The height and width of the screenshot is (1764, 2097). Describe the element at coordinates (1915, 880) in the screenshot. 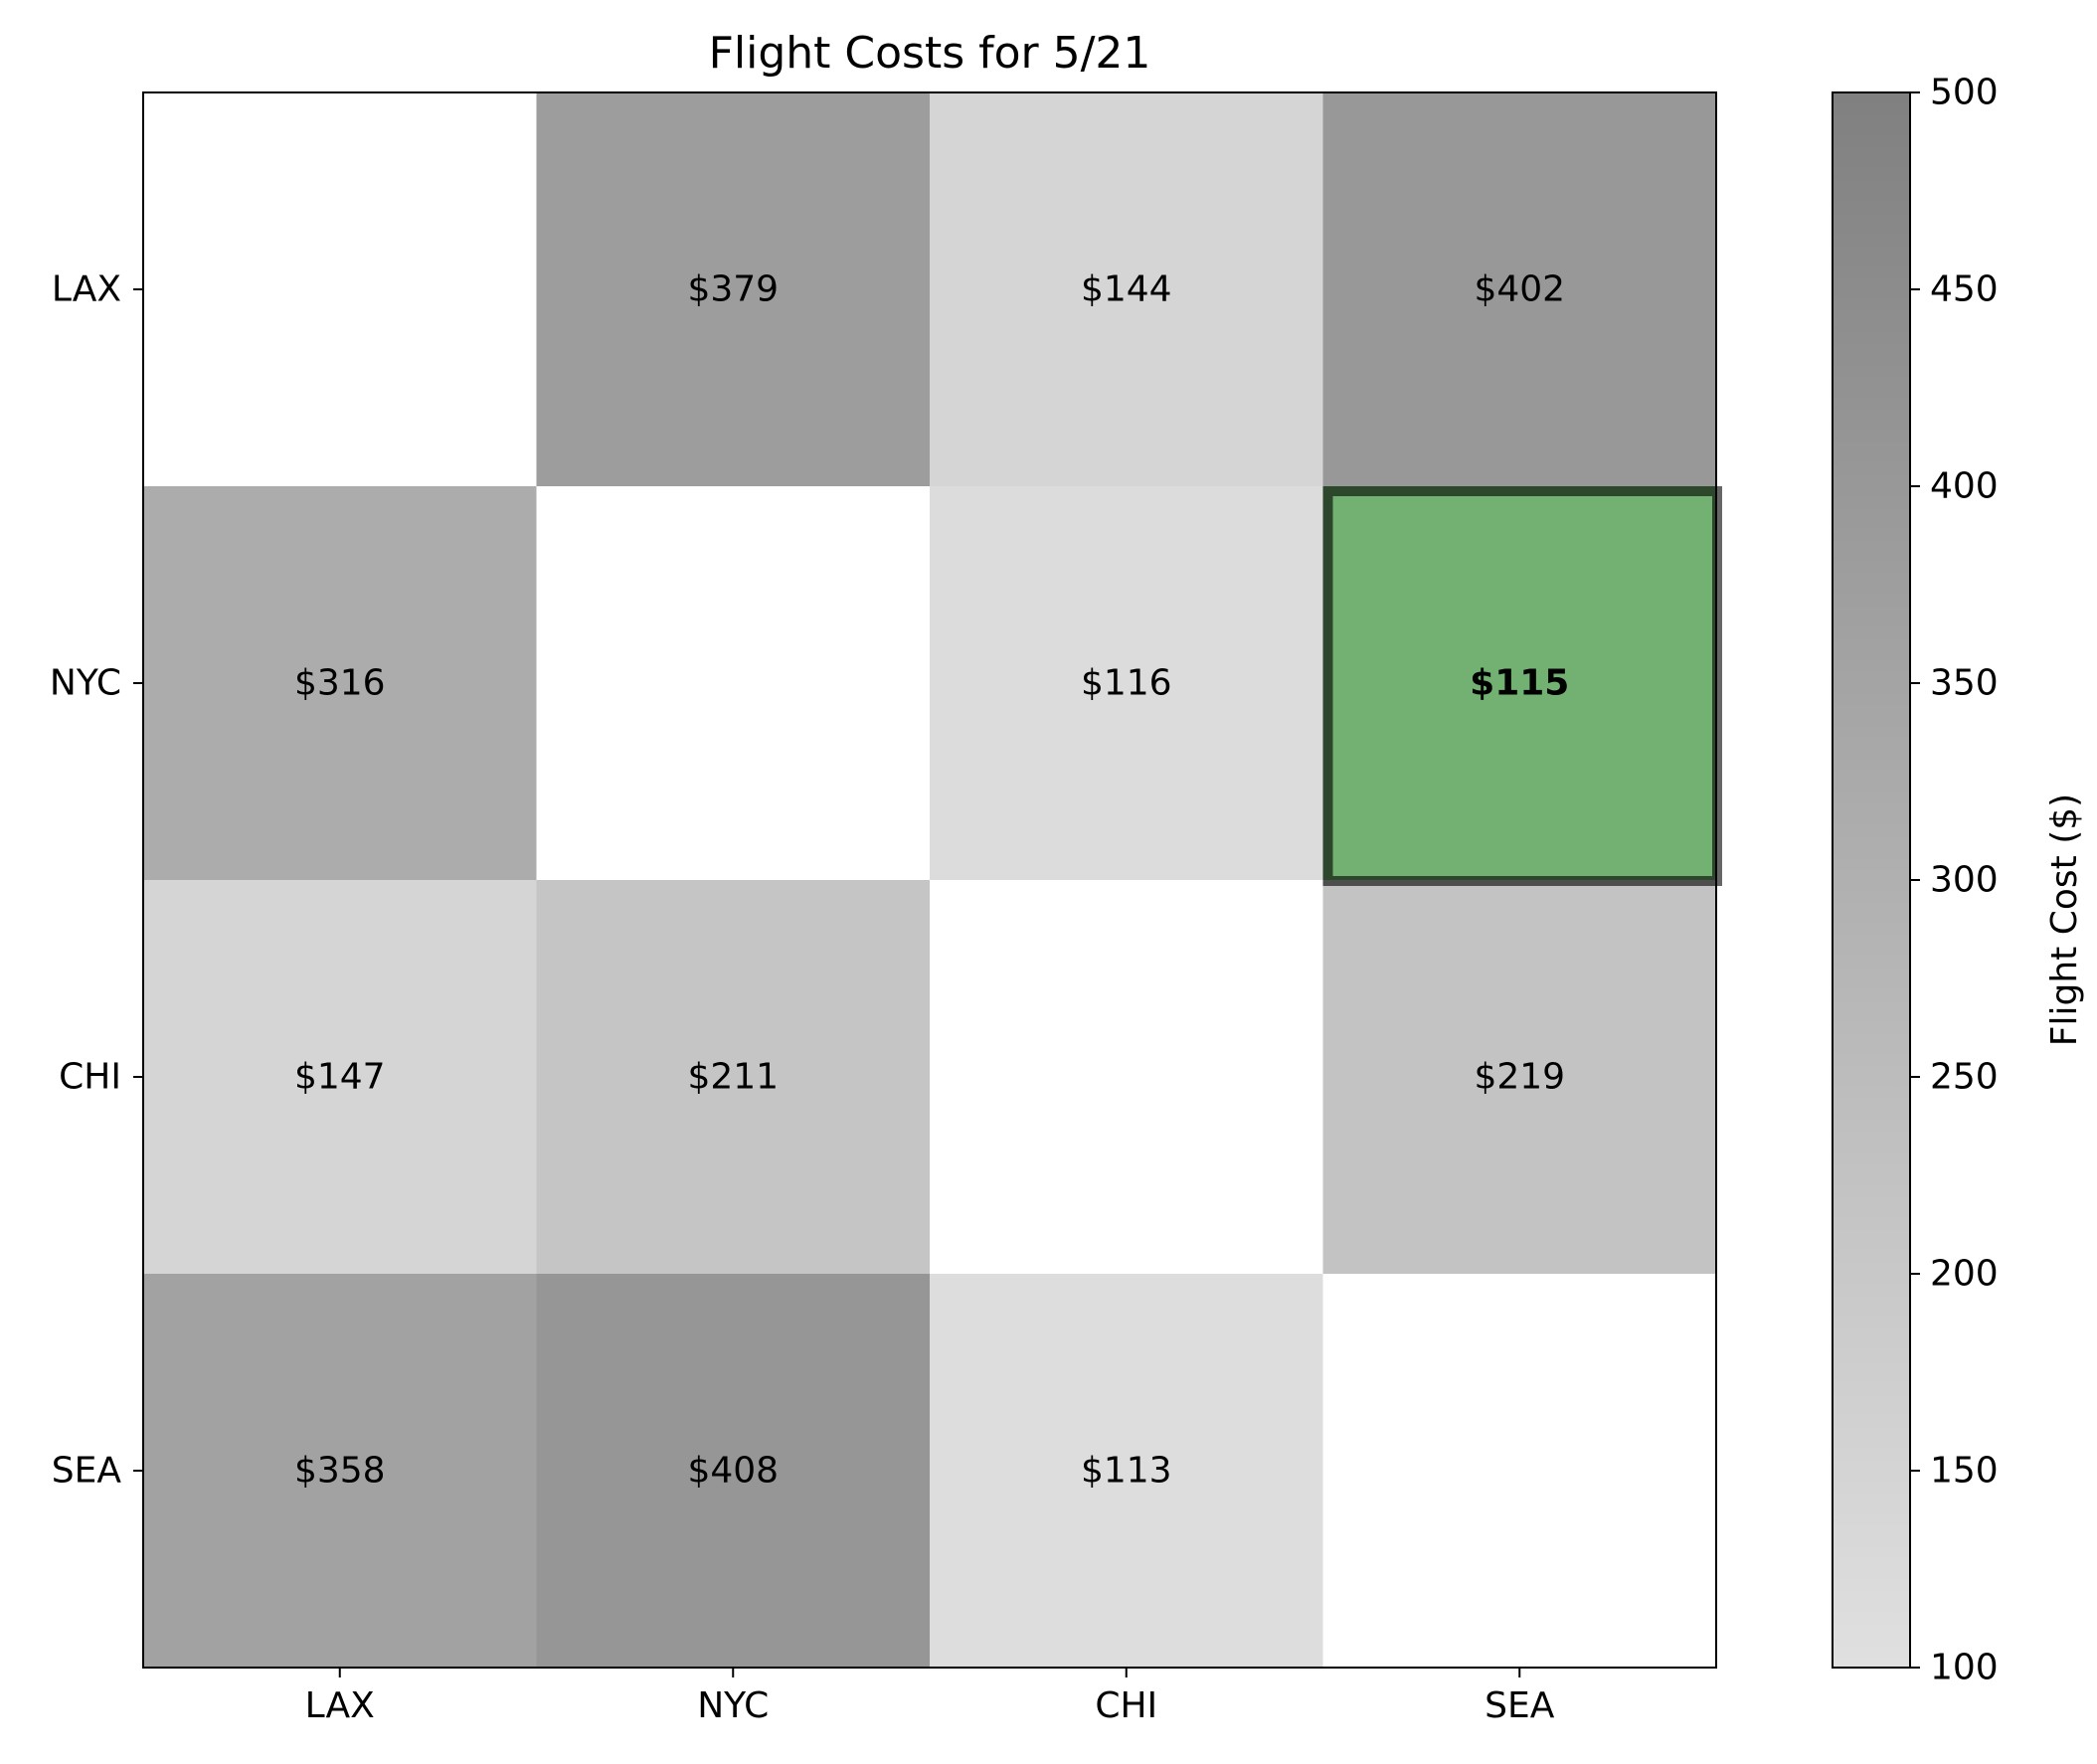

I see `colorbar: 100 150 200 250 300 350 400 450 500` at that location.